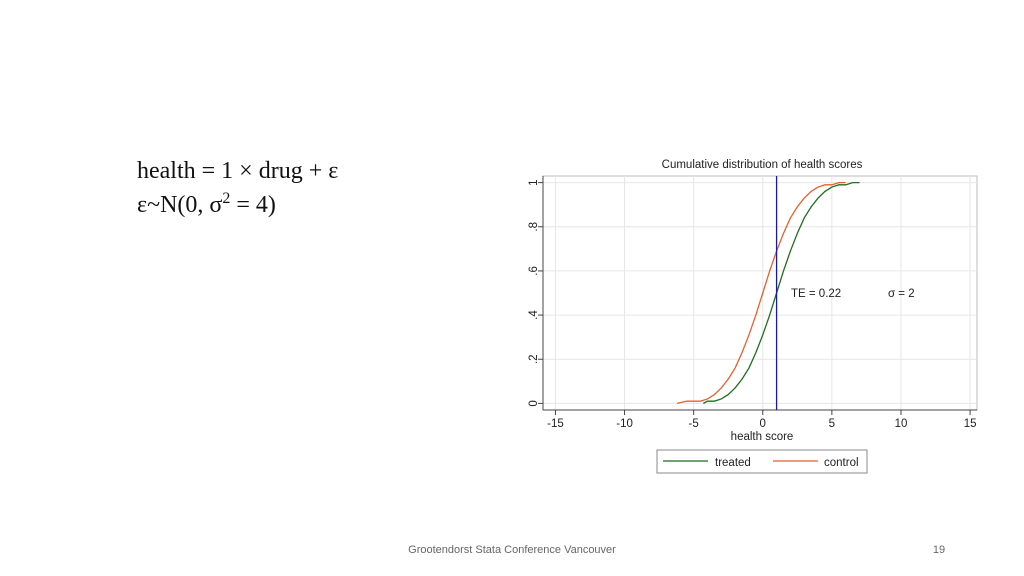 This screenshot has height=576, width=1024. Describe the element at coordinates (832, 424) in the screenshot. I see `x-tick-label: 5` at that location.